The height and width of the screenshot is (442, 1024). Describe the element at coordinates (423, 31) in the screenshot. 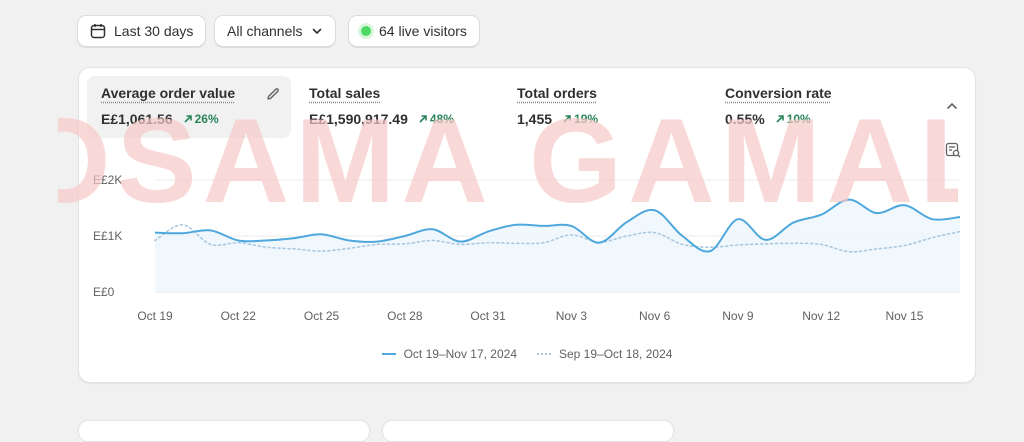

I see `live-visitors-label: 64 live visitors` at that location.